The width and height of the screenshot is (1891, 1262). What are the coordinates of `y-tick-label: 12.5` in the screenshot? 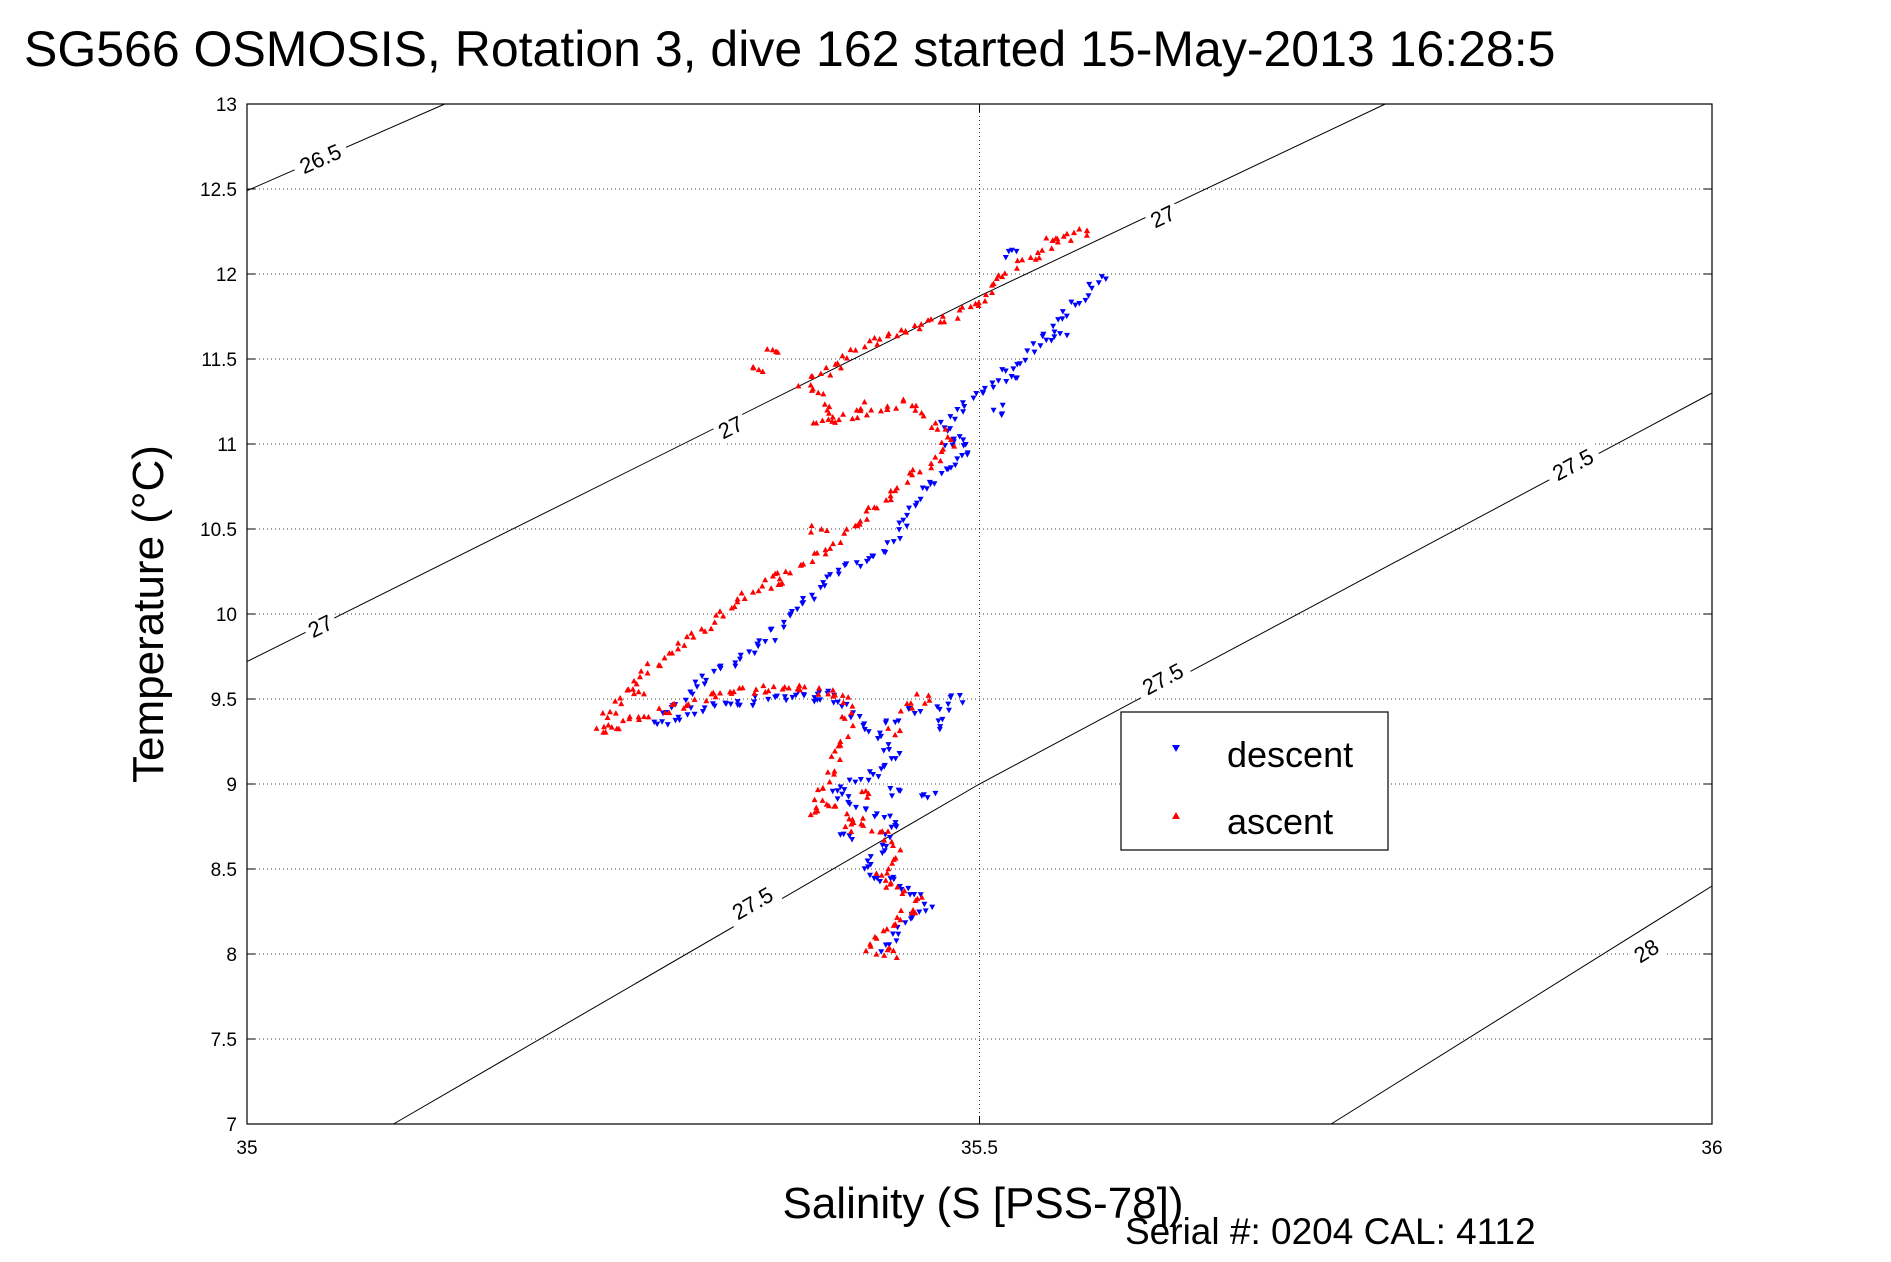 It's located at (218, 190).